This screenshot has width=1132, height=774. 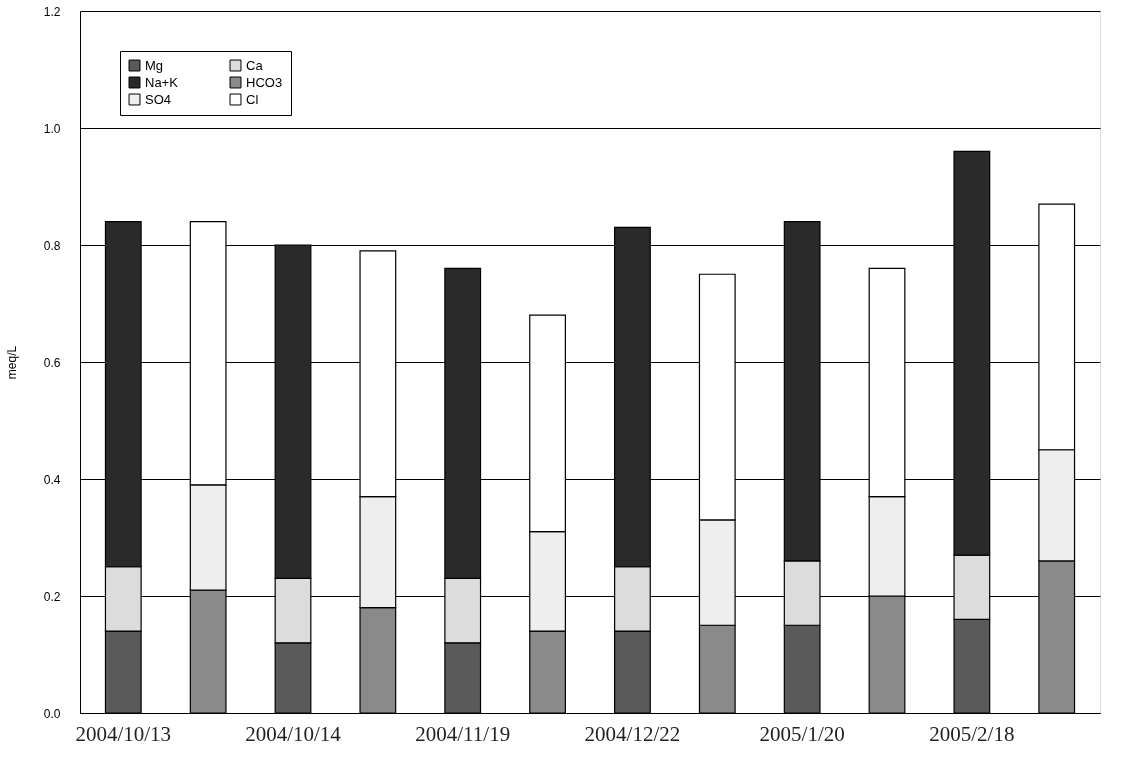 I want to click on y-tick-label: 0.6, so click(x=52, y=362).